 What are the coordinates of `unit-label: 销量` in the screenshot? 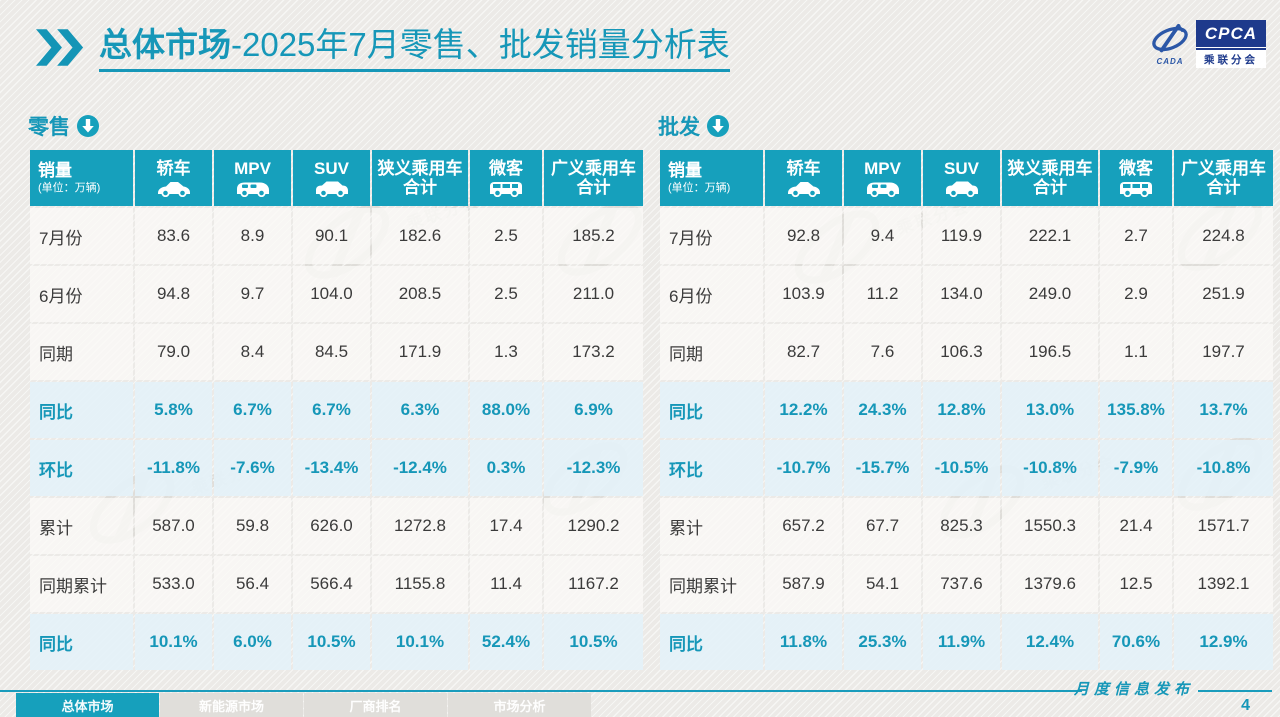 It's located at (685, 171).